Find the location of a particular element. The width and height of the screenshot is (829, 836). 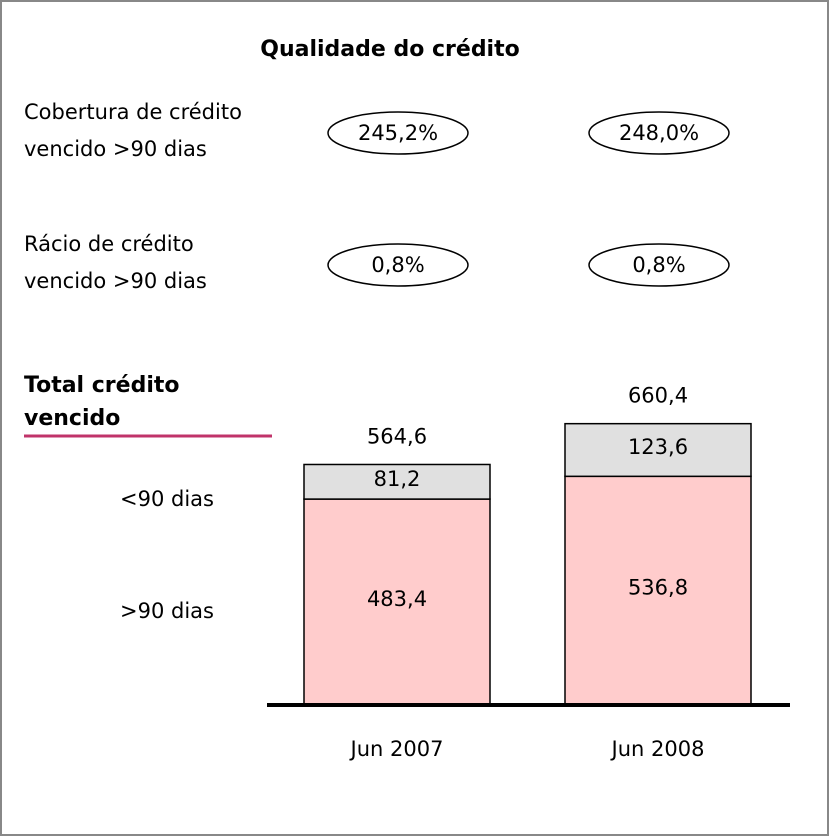

metric-value: 245,2% is located at coordinates (398, 133).